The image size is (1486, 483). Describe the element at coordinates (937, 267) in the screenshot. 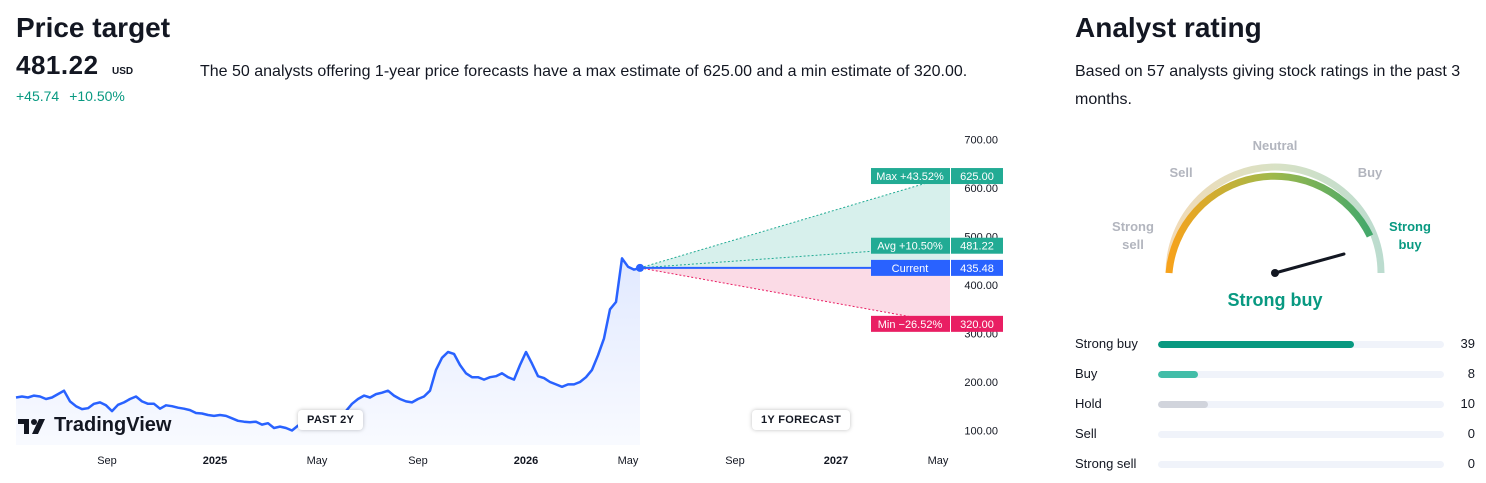

I see `current-badge: Current 435.48` at that location.